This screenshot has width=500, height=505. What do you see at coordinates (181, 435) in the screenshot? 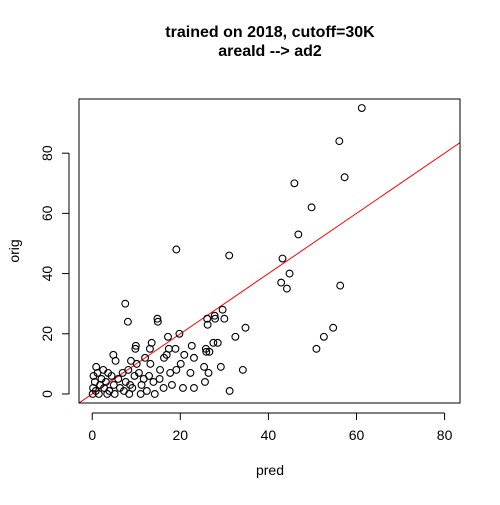
I see `x-tick-label: 20` at bounding box center [181, 435].